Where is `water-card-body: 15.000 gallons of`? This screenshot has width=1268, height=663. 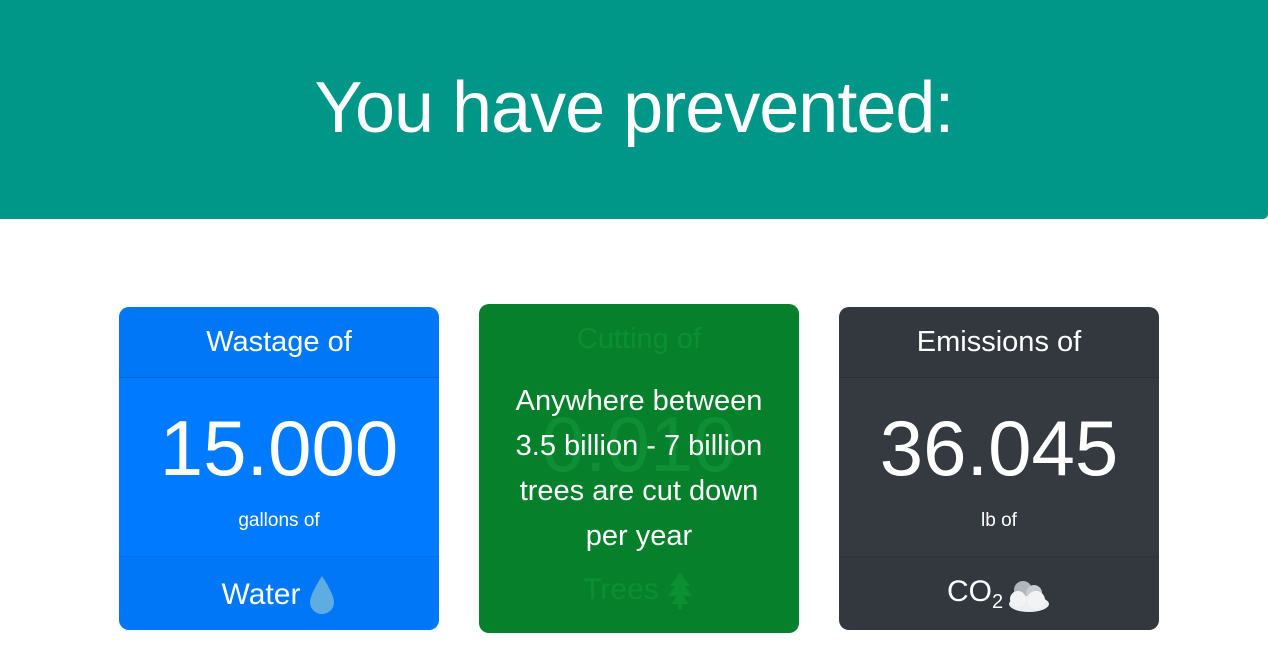
water-card-body: 15.000 gallons of is located at coordinates (279, 467).